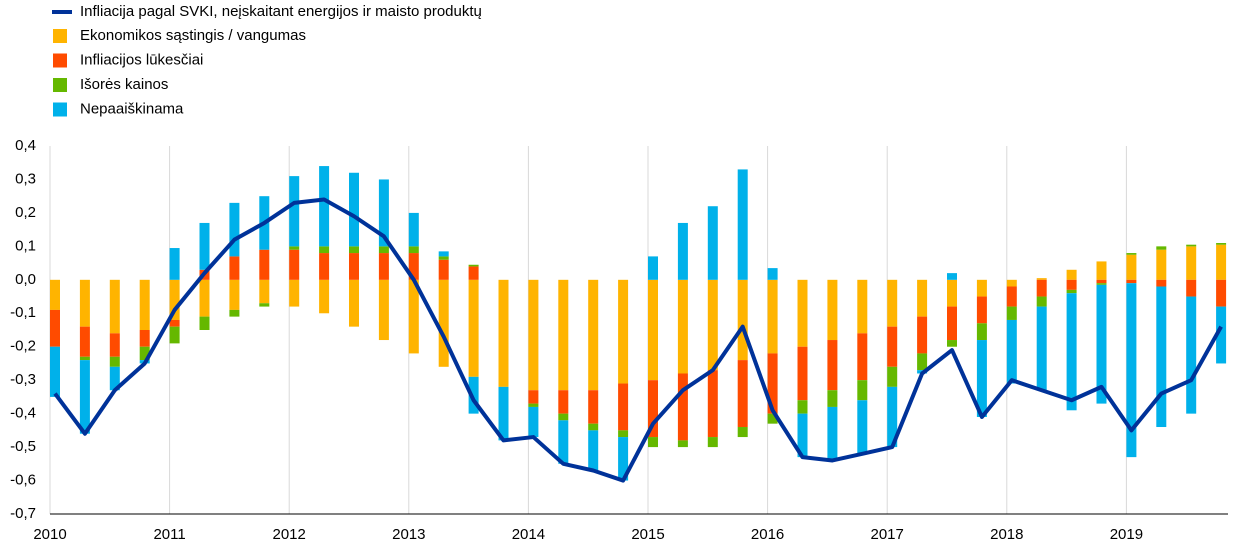 Image resolution: width=1240 pixels, height=557 pixels. I want to click on x-tick-label: 2018, so click(1006, 534).